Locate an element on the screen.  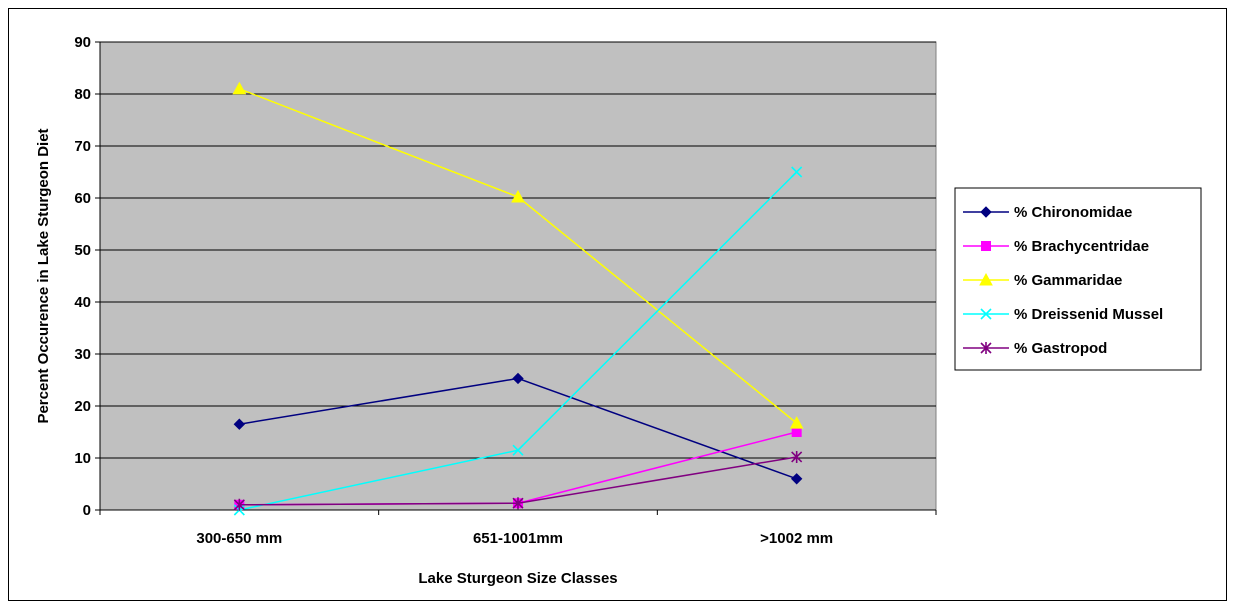
legend-item: % Brachycentridae is located at coordinates (1056, 246).